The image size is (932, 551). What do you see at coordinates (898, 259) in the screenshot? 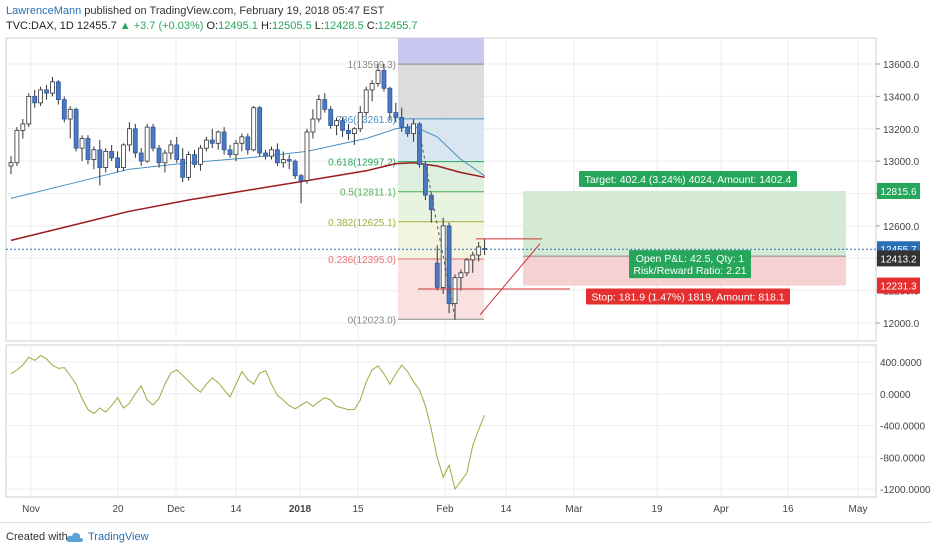
I see `entry-price-flag-text: 12413.2` at bounding box center [898, 259].